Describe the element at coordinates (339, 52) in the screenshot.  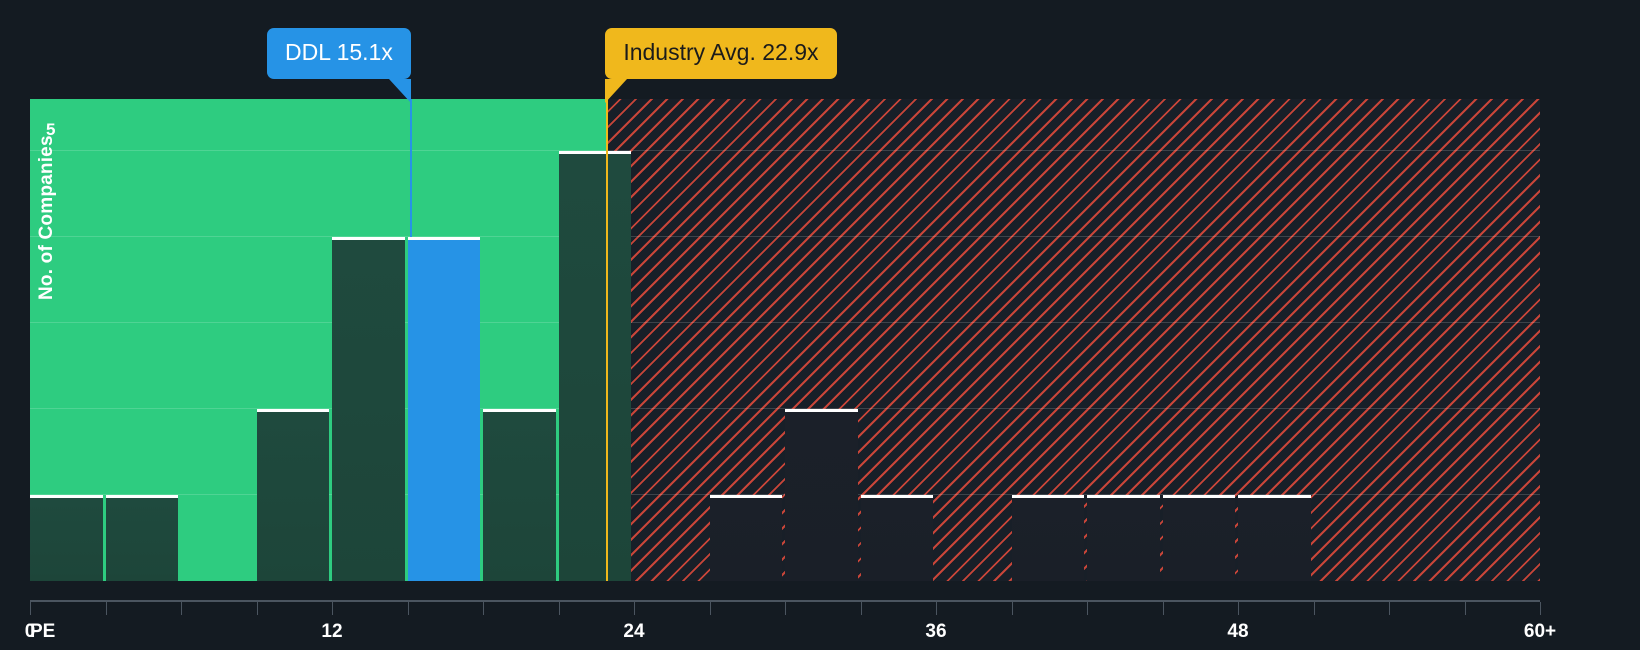
I see `ddl-callout-label: DDL 15.1x` at that location.